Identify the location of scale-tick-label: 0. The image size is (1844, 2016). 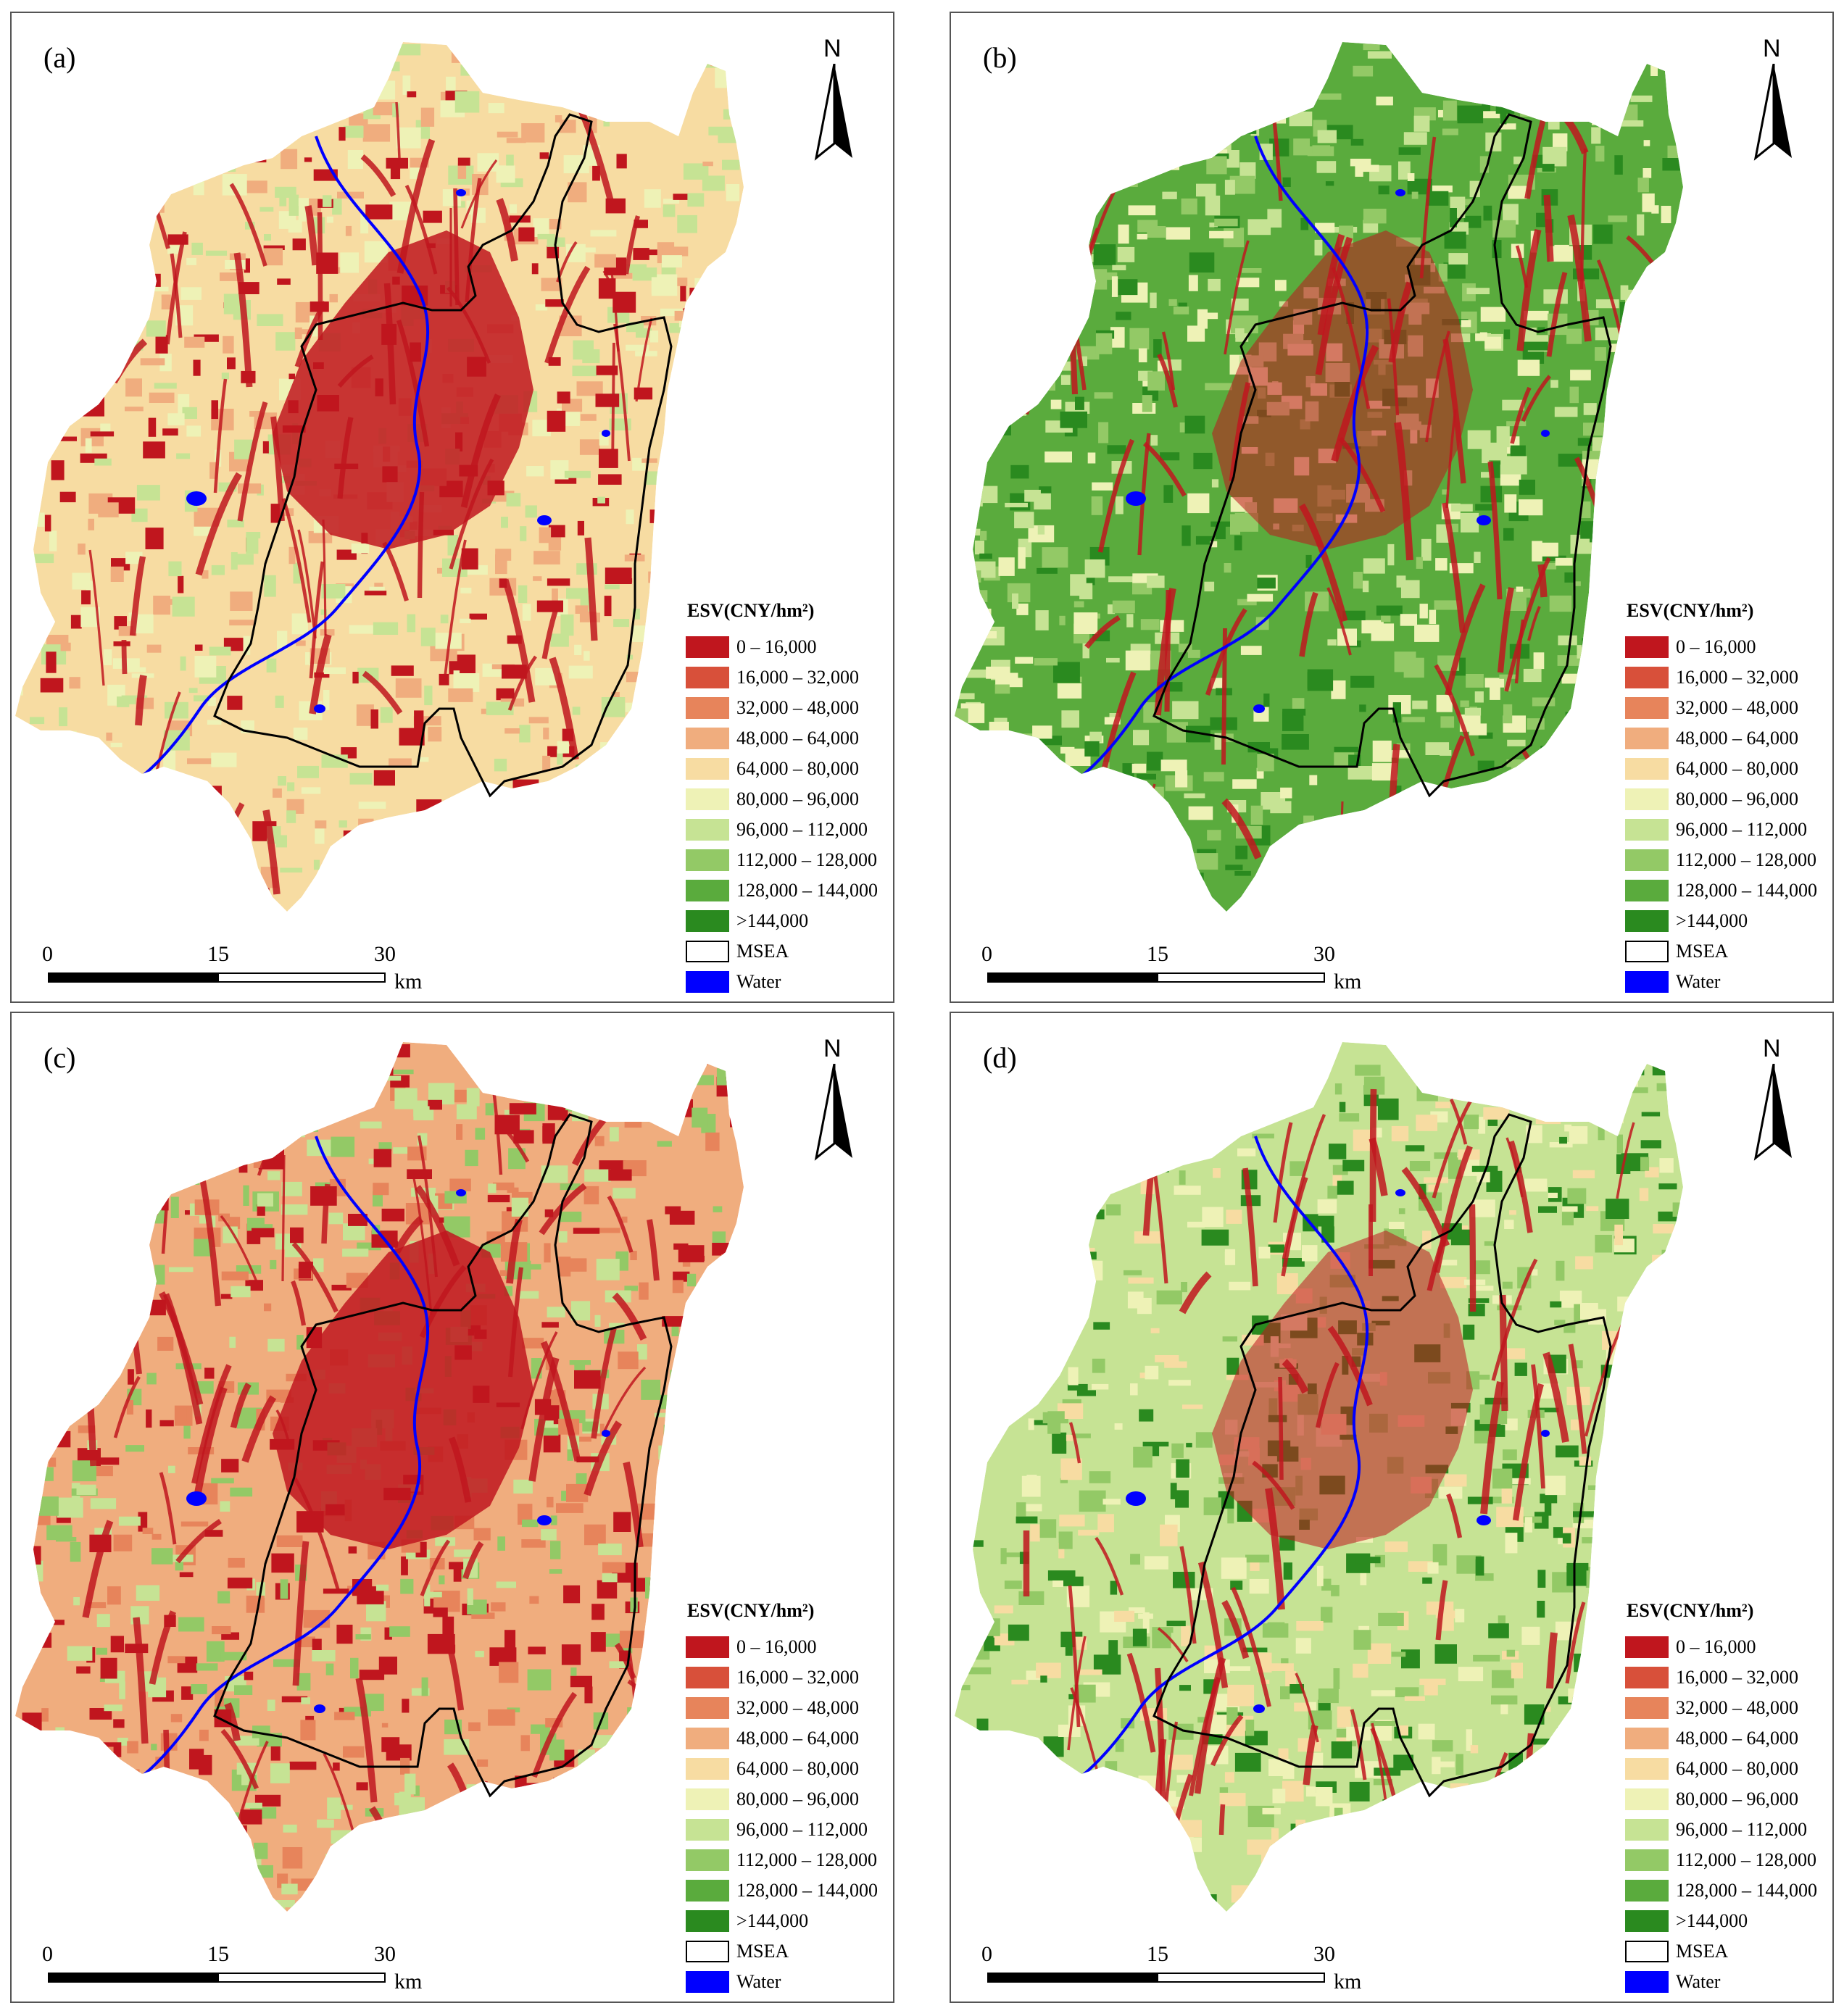
(47, 954).